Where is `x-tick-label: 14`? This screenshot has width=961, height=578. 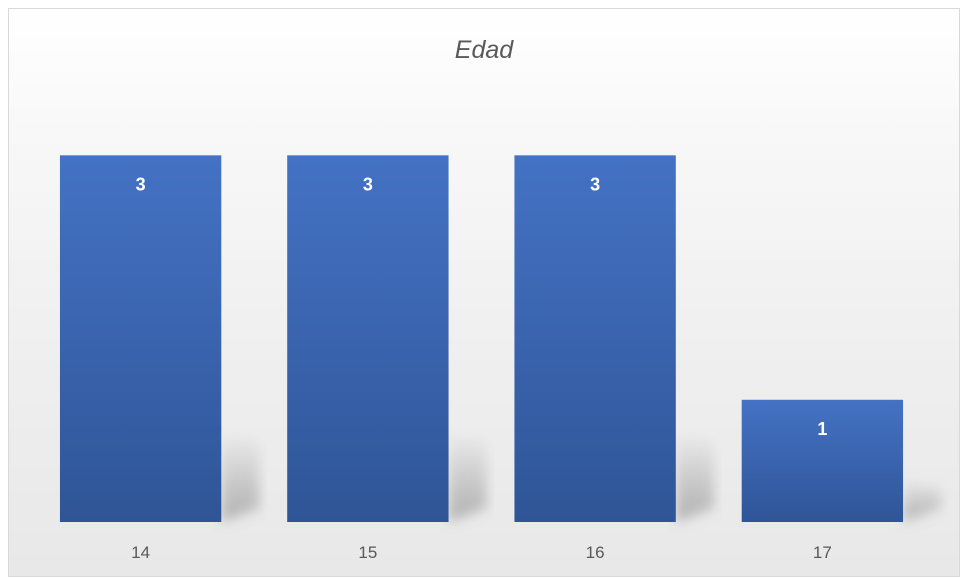
x-tick-label: 14 is located at coordinates (140, 552).